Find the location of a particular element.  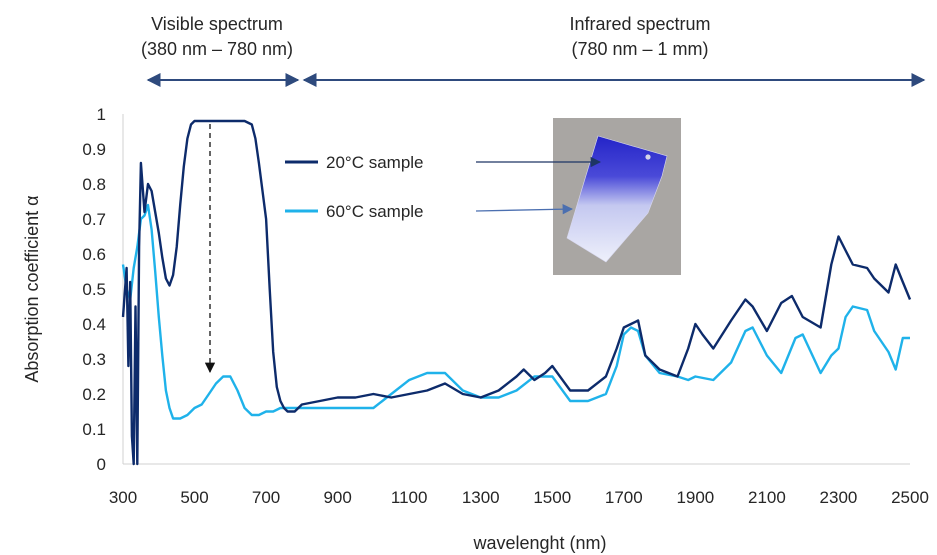

y-tick-label: 0.6 is located at coordinates (94, 254).